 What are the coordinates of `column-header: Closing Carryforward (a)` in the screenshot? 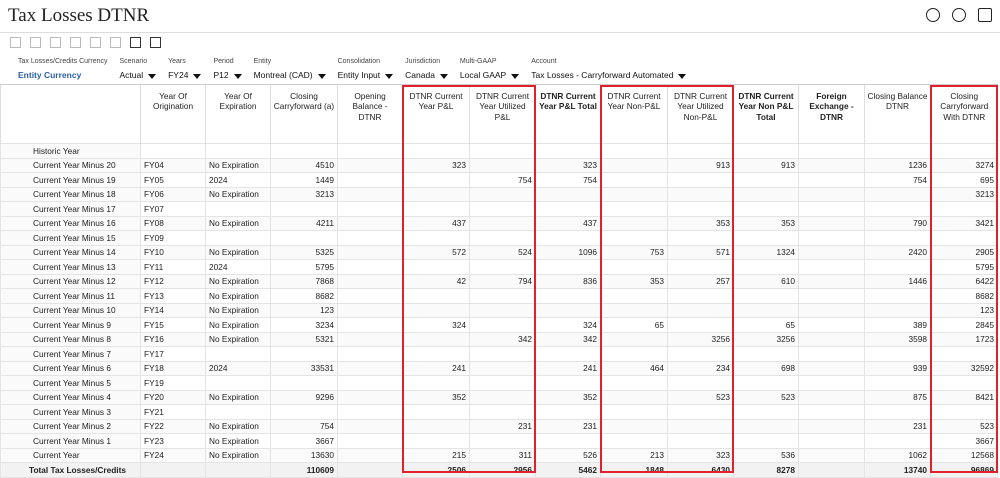 It's located at (304, 114).